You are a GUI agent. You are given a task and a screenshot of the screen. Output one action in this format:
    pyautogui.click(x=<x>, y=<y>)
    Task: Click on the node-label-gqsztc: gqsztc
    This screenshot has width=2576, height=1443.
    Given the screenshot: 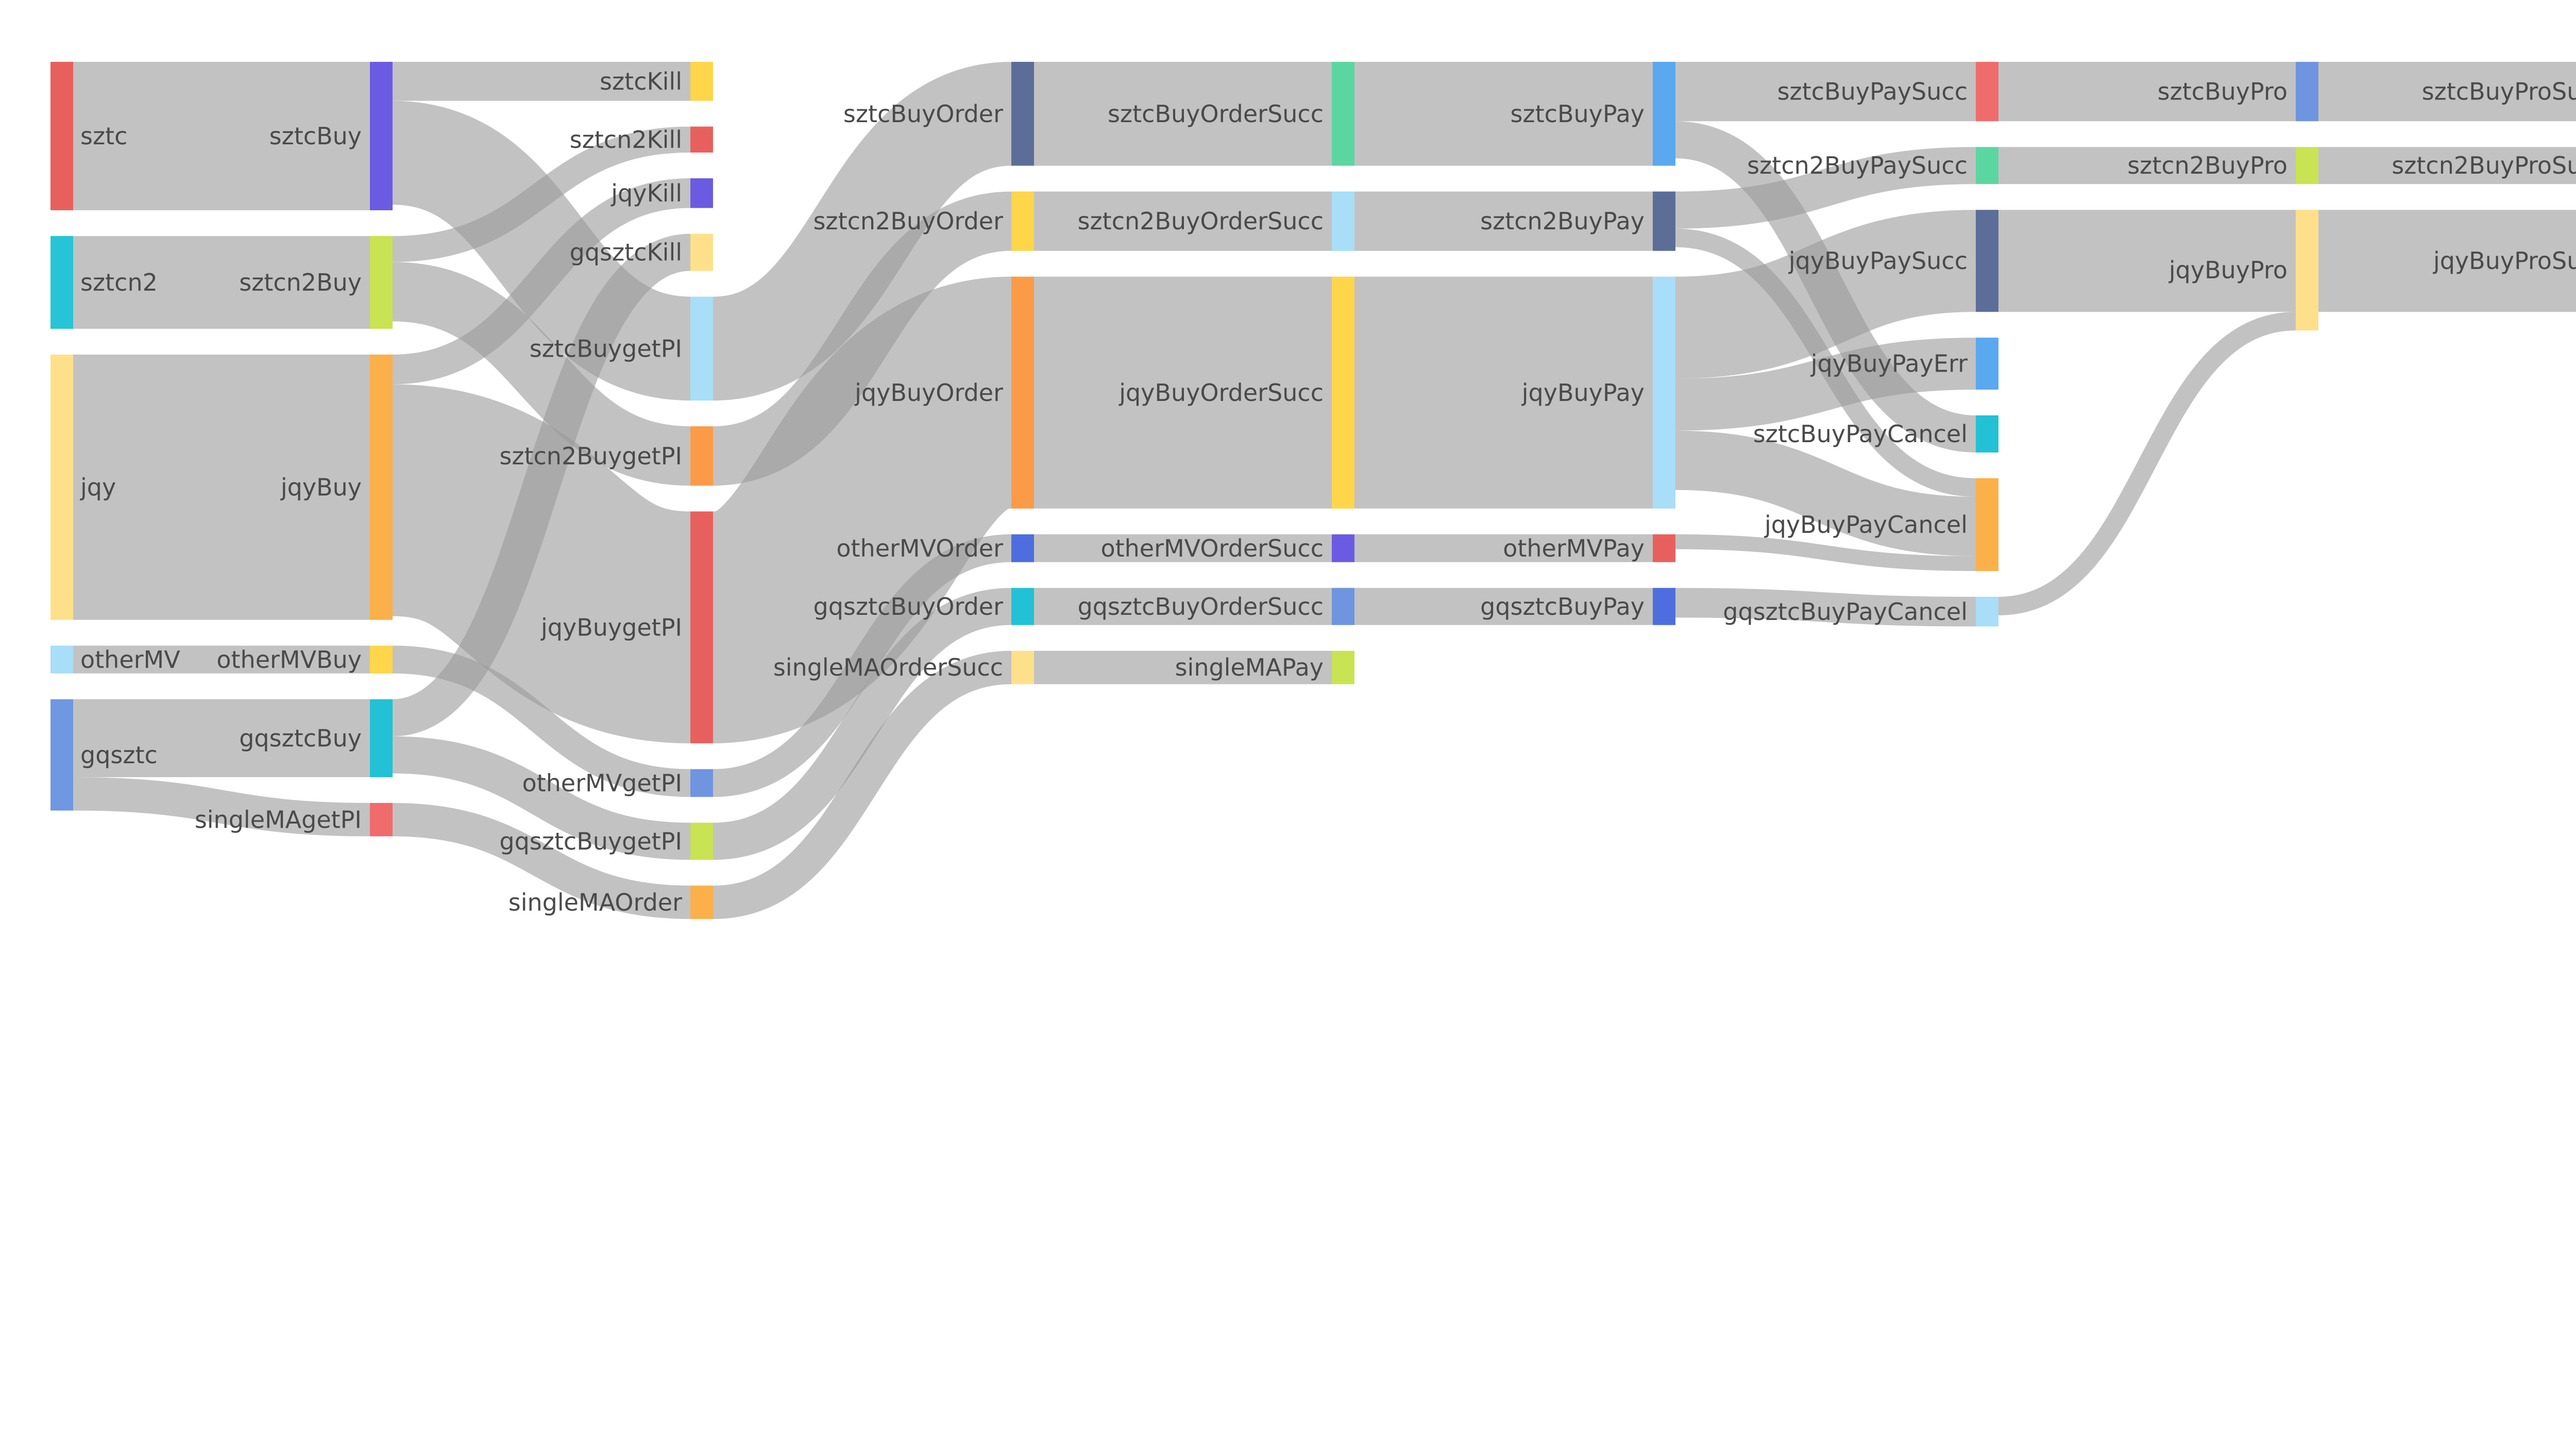 What is the action you would take?
    pyautogui.click(x=119, y=755)
    